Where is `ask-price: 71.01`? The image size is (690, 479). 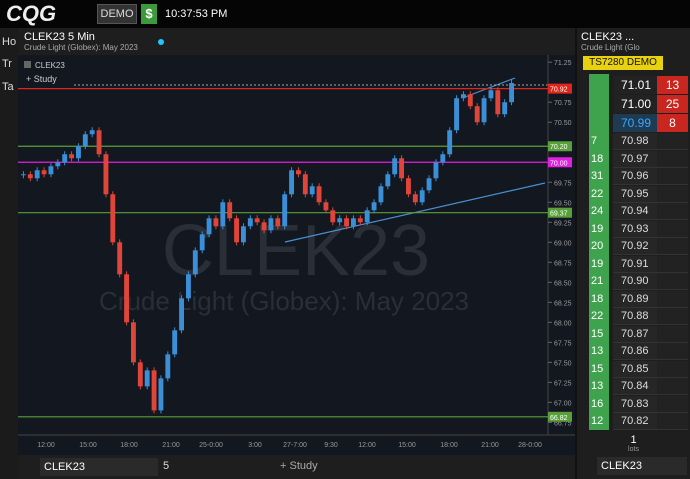
ask-price: 71.01 is located at coordinates (635, 85).